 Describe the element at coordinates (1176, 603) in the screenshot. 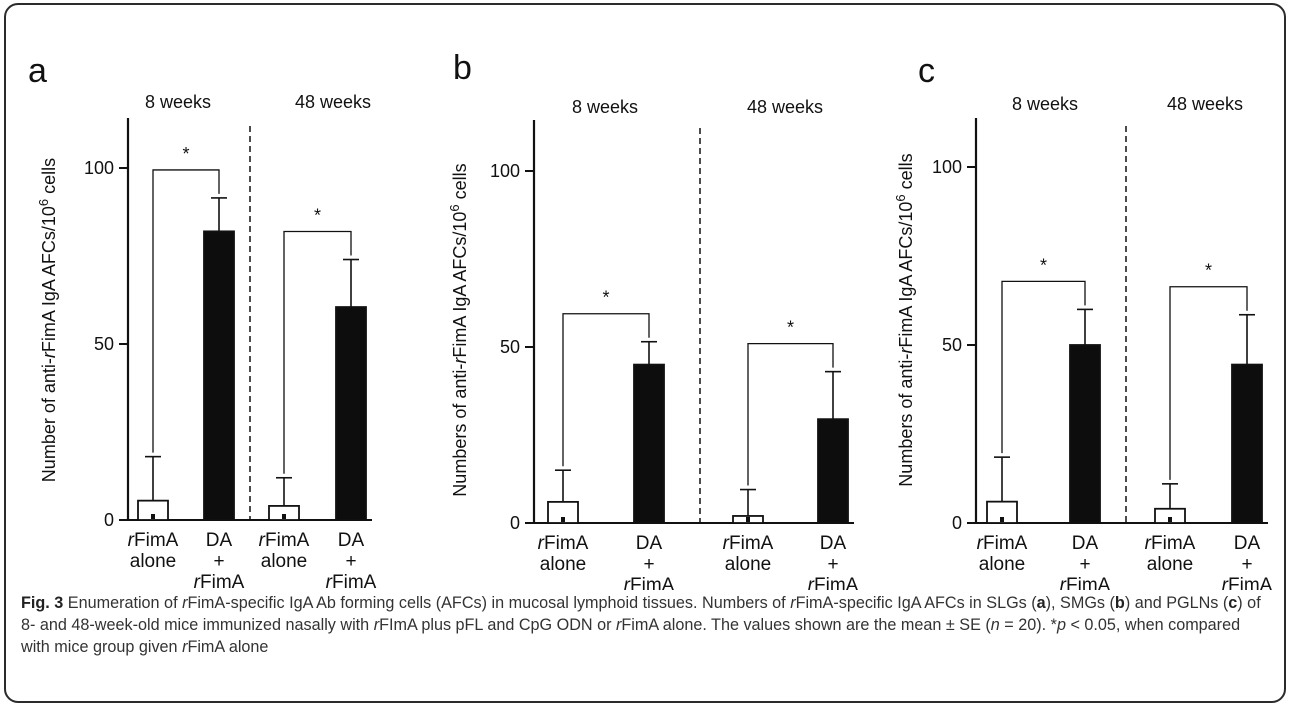

I see `caption-text: ) and PGLNs (` at that location.